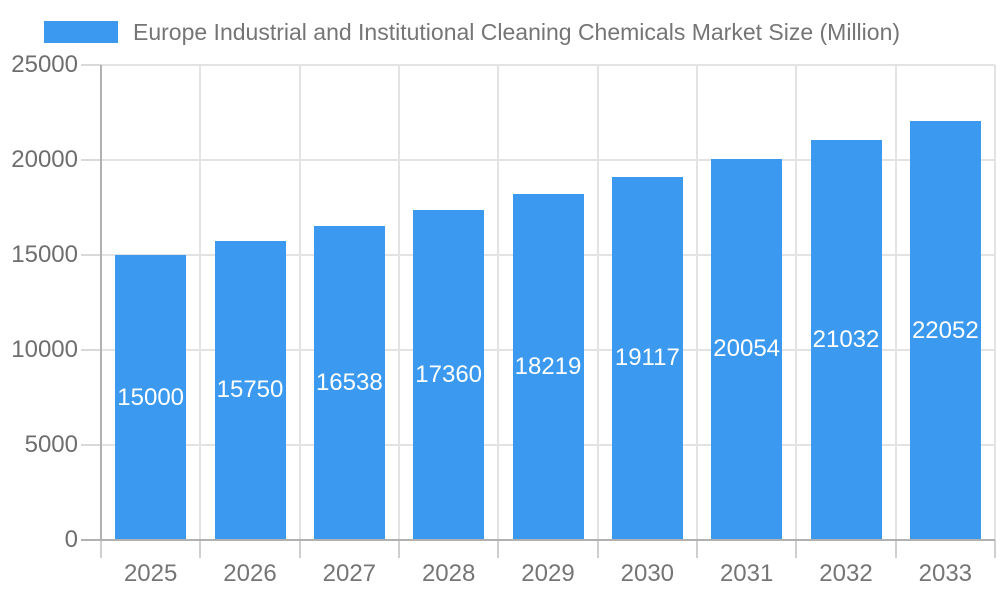 The width and height of the screenshot is (1000, 600). I want to click on y-axis-tick-label: 15000, so click(44, 254).